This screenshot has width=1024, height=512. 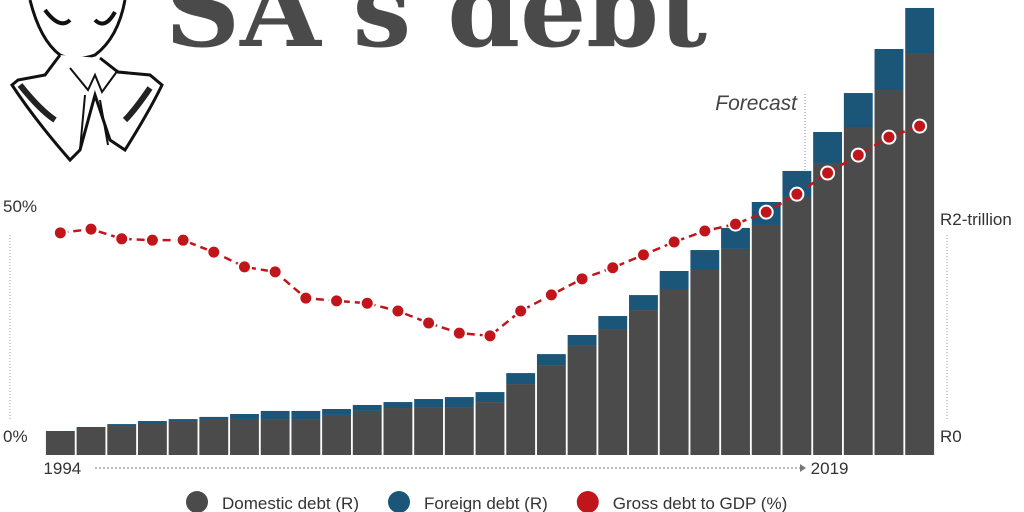 I want to click on y-tick-label: 0%, so click(x=15, y=436).